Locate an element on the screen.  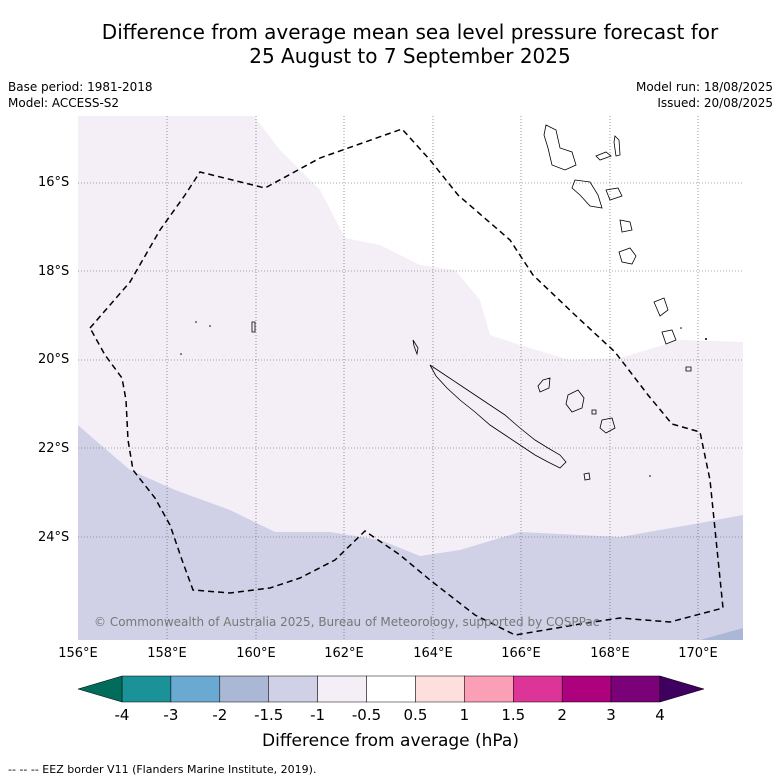
colorbar-tick-label: -1.5 is located at coordinates (269, 715).